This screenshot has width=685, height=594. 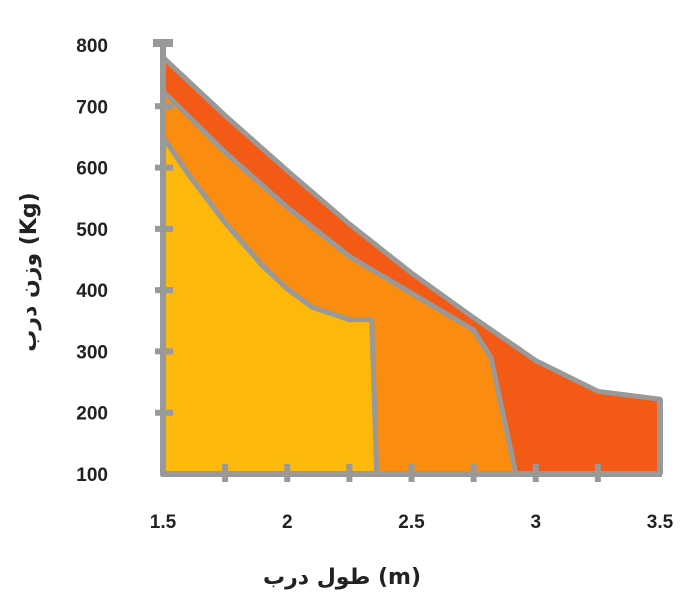 I want to click on x-tick-label: 3.5, so click(x=660, y=522).